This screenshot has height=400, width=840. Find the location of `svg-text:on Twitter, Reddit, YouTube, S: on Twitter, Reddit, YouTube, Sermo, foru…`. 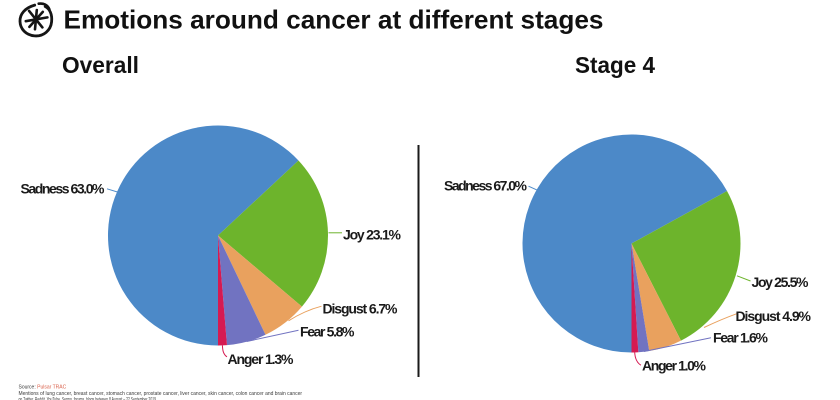

svg-text:on Twitter, Reddit, YouTube, S: on Twitter, Reddit, YouTube, Sermo, foru… is located at coordinates (88, 398).